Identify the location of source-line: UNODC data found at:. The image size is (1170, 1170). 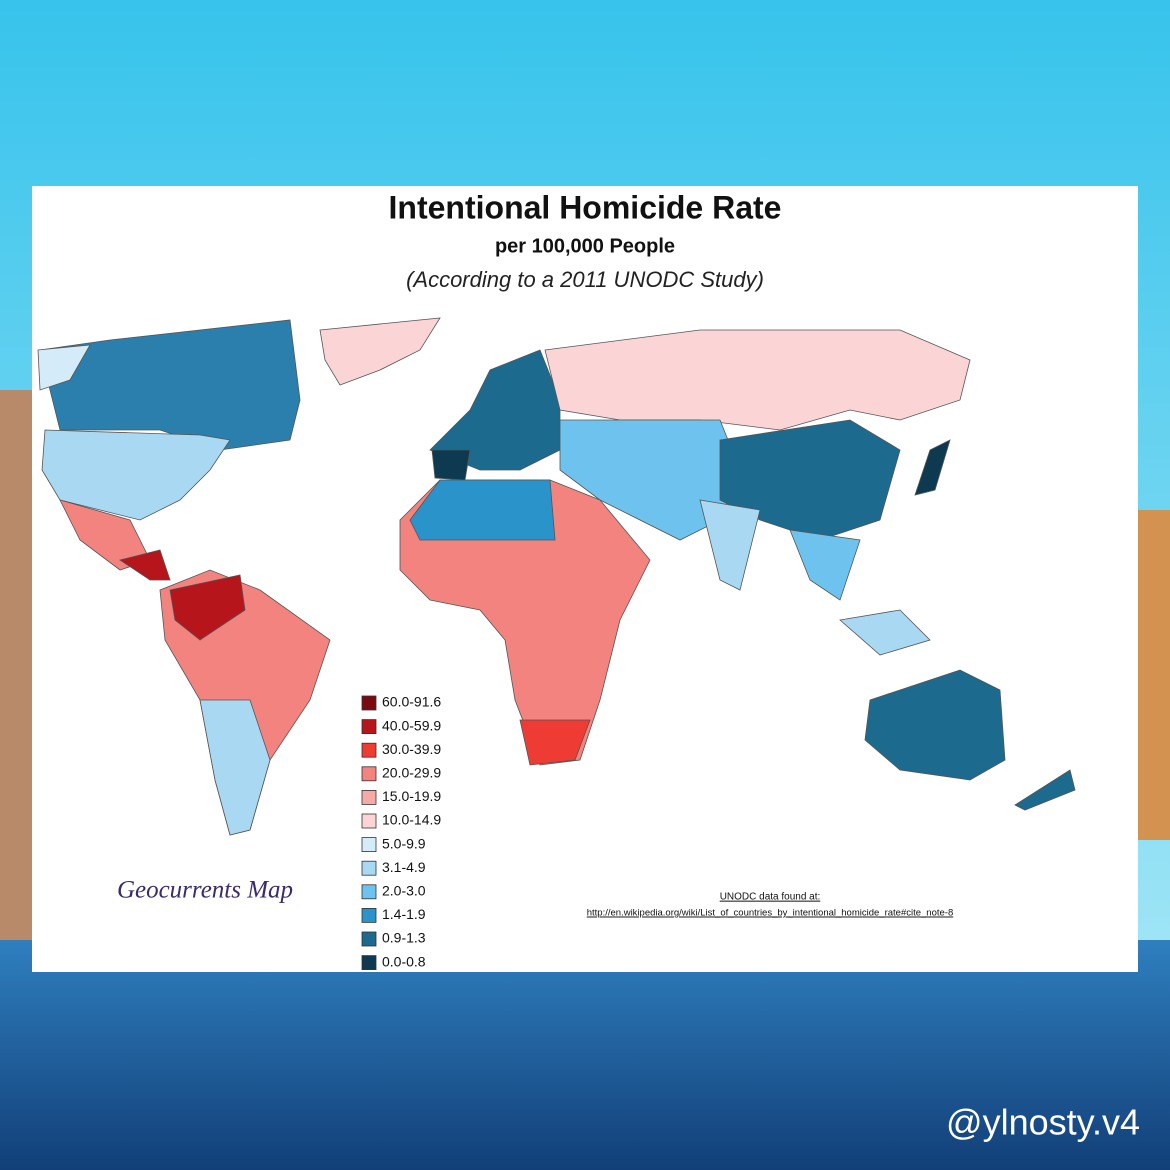
(770, 897).